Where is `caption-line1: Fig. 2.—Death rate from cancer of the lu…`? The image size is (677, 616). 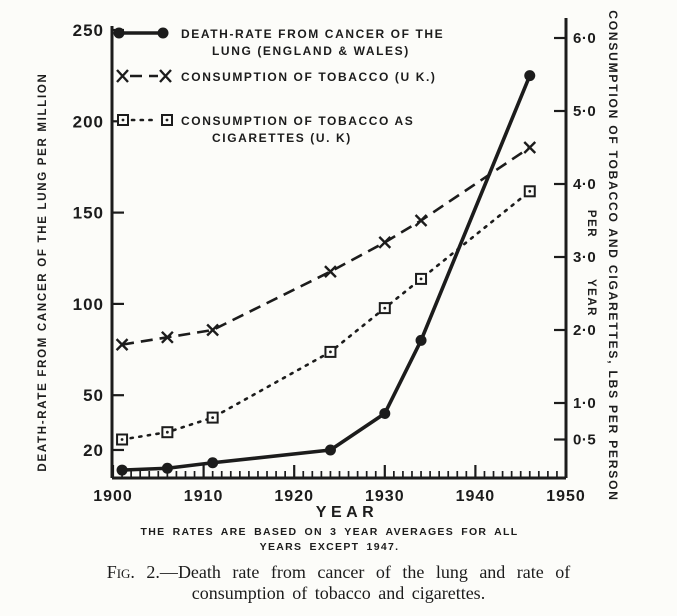 caption-line1: Fig. 2.—Death rate from cancer of the lu… is located at coordinates (338, 572).